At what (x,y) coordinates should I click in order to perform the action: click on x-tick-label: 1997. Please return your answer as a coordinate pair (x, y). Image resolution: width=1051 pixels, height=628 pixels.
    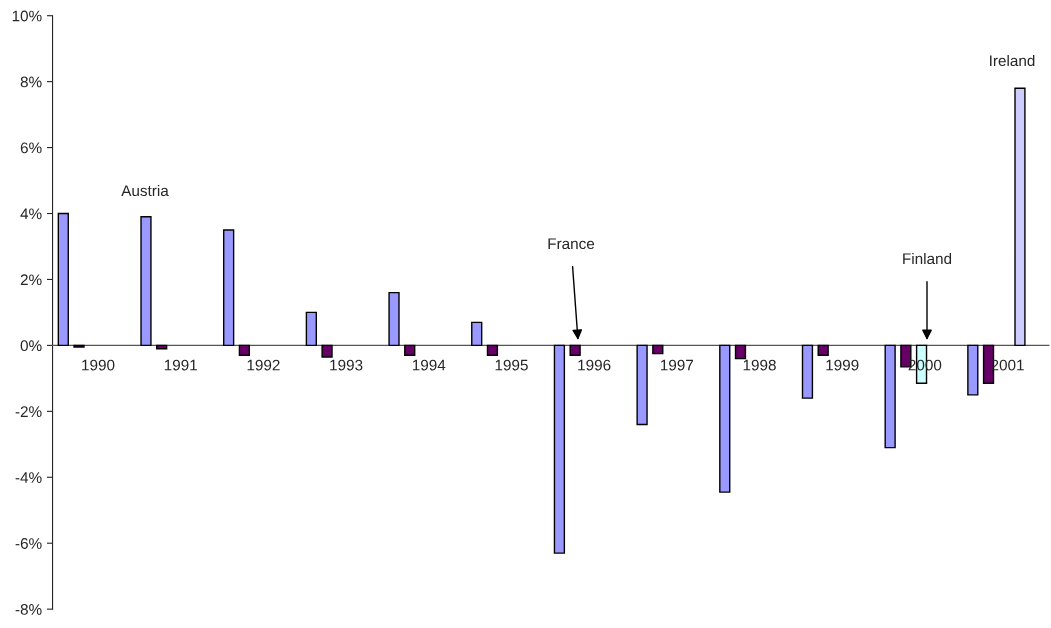
    Looking at the image, I should click on (677, 365).